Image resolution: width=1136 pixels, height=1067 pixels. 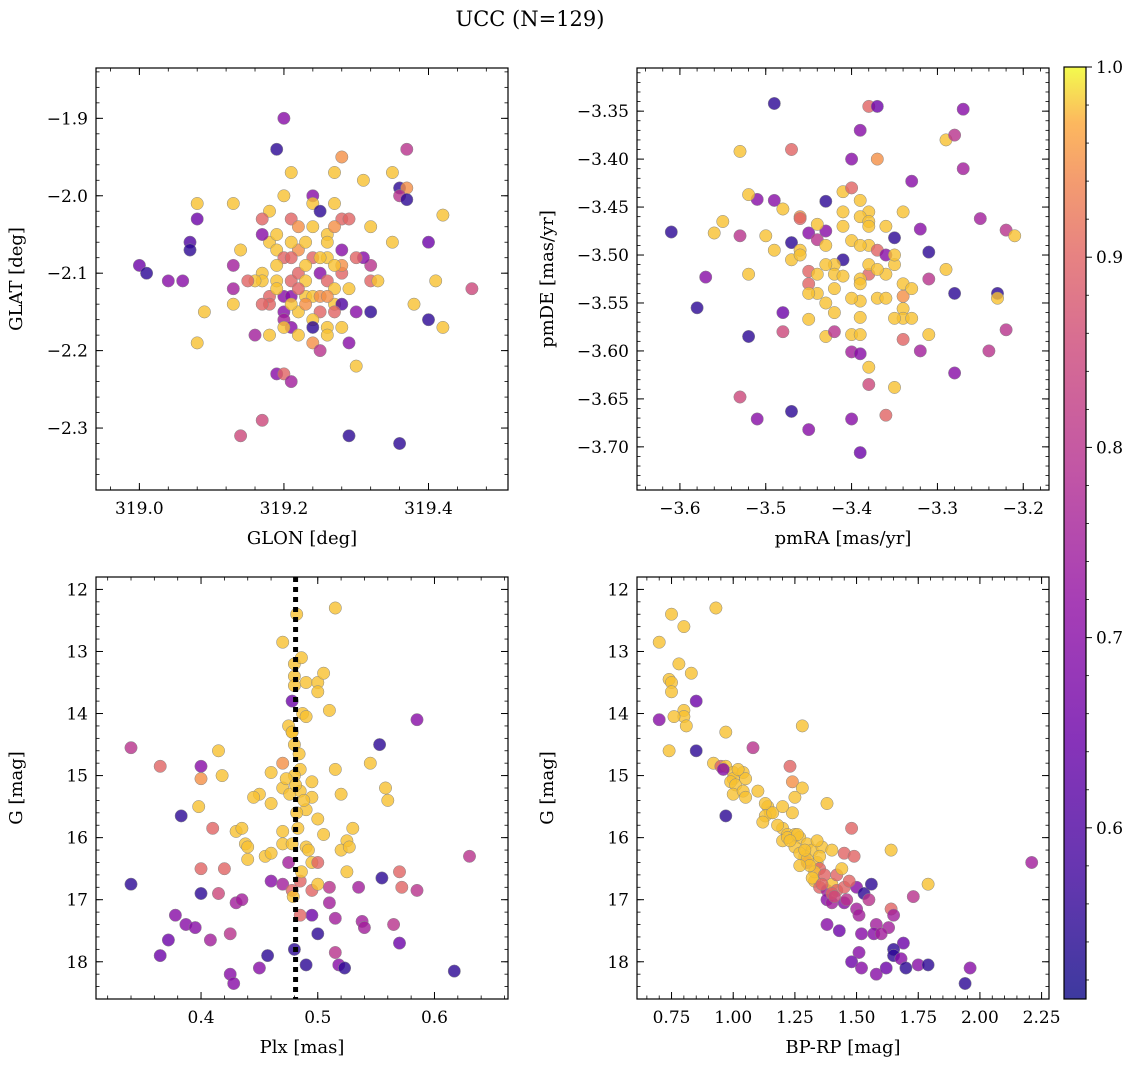 I want to click on x-tick-label: 1.50, so click(x=857, y=1018).